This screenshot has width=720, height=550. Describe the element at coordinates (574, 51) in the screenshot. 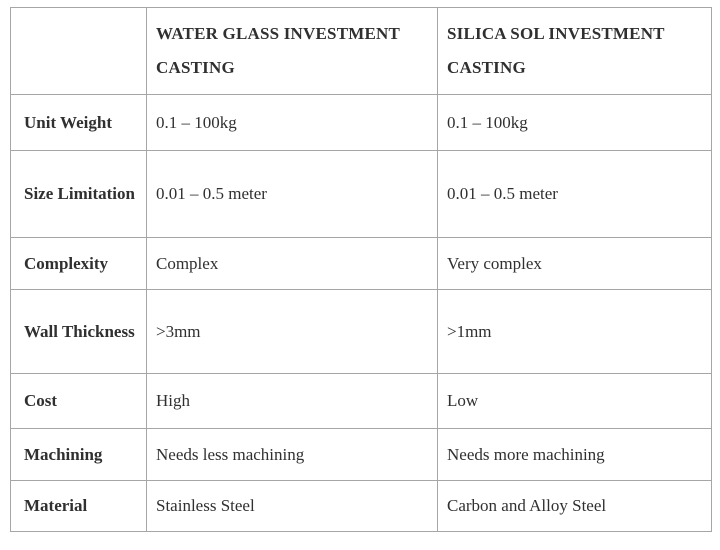

I see `column-header-silica-sol: SILICA SOL INVESTMENT CASTING` at that location.